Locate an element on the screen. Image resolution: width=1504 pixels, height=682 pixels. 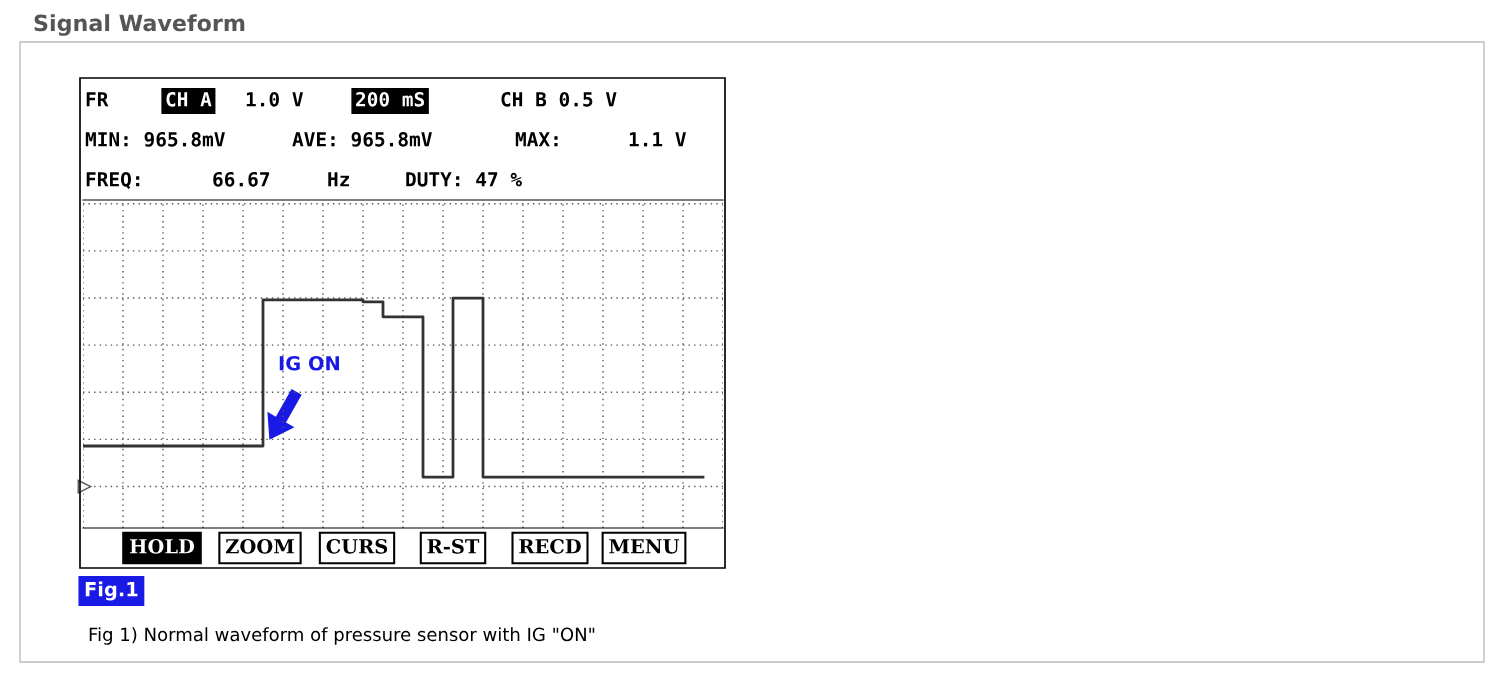
text: 66.67 is located at coordinates (241, 179).